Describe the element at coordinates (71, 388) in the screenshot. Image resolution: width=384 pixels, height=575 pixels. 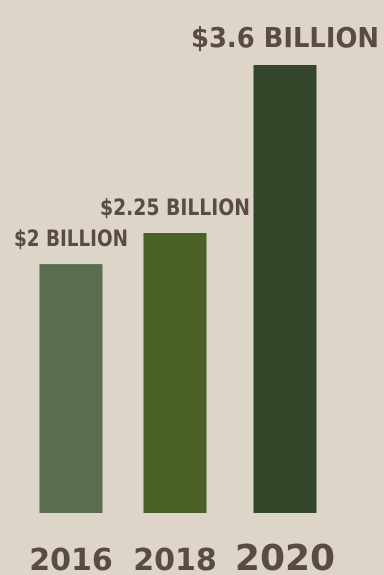
I see `bar-2016` at that location.